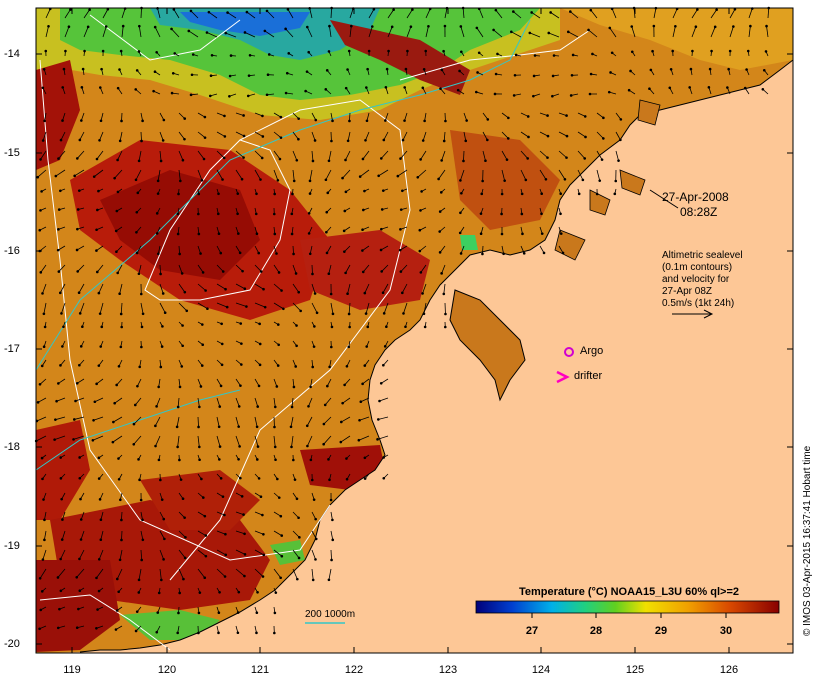  What do you see at coordinates (12, 644) in the screenshot?
I see `lat-label: -20` at bounding box center [12, 644].